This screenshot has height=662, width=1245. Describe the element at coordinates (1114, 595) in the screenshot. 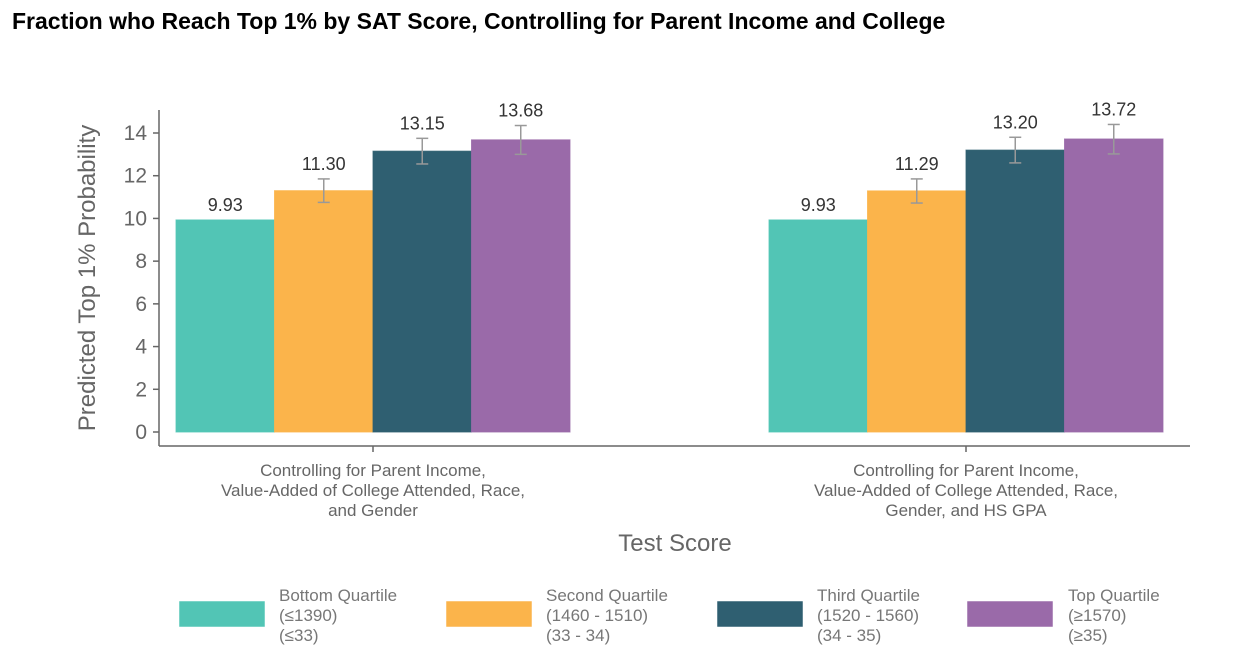

I see `legend-label: Top Quartile` at that location.